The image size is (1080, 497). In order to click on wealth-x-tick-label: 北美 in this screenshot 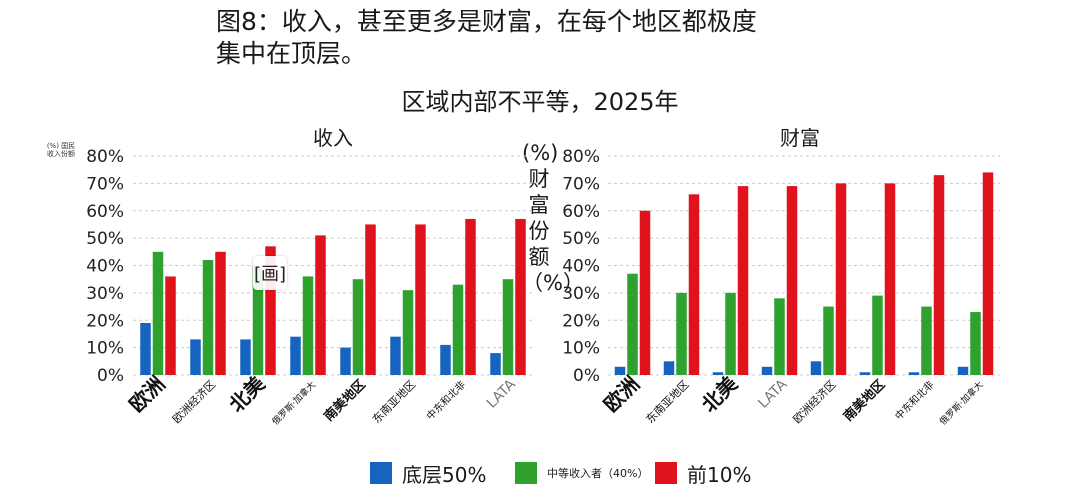, I will do `click(720, 394)`.